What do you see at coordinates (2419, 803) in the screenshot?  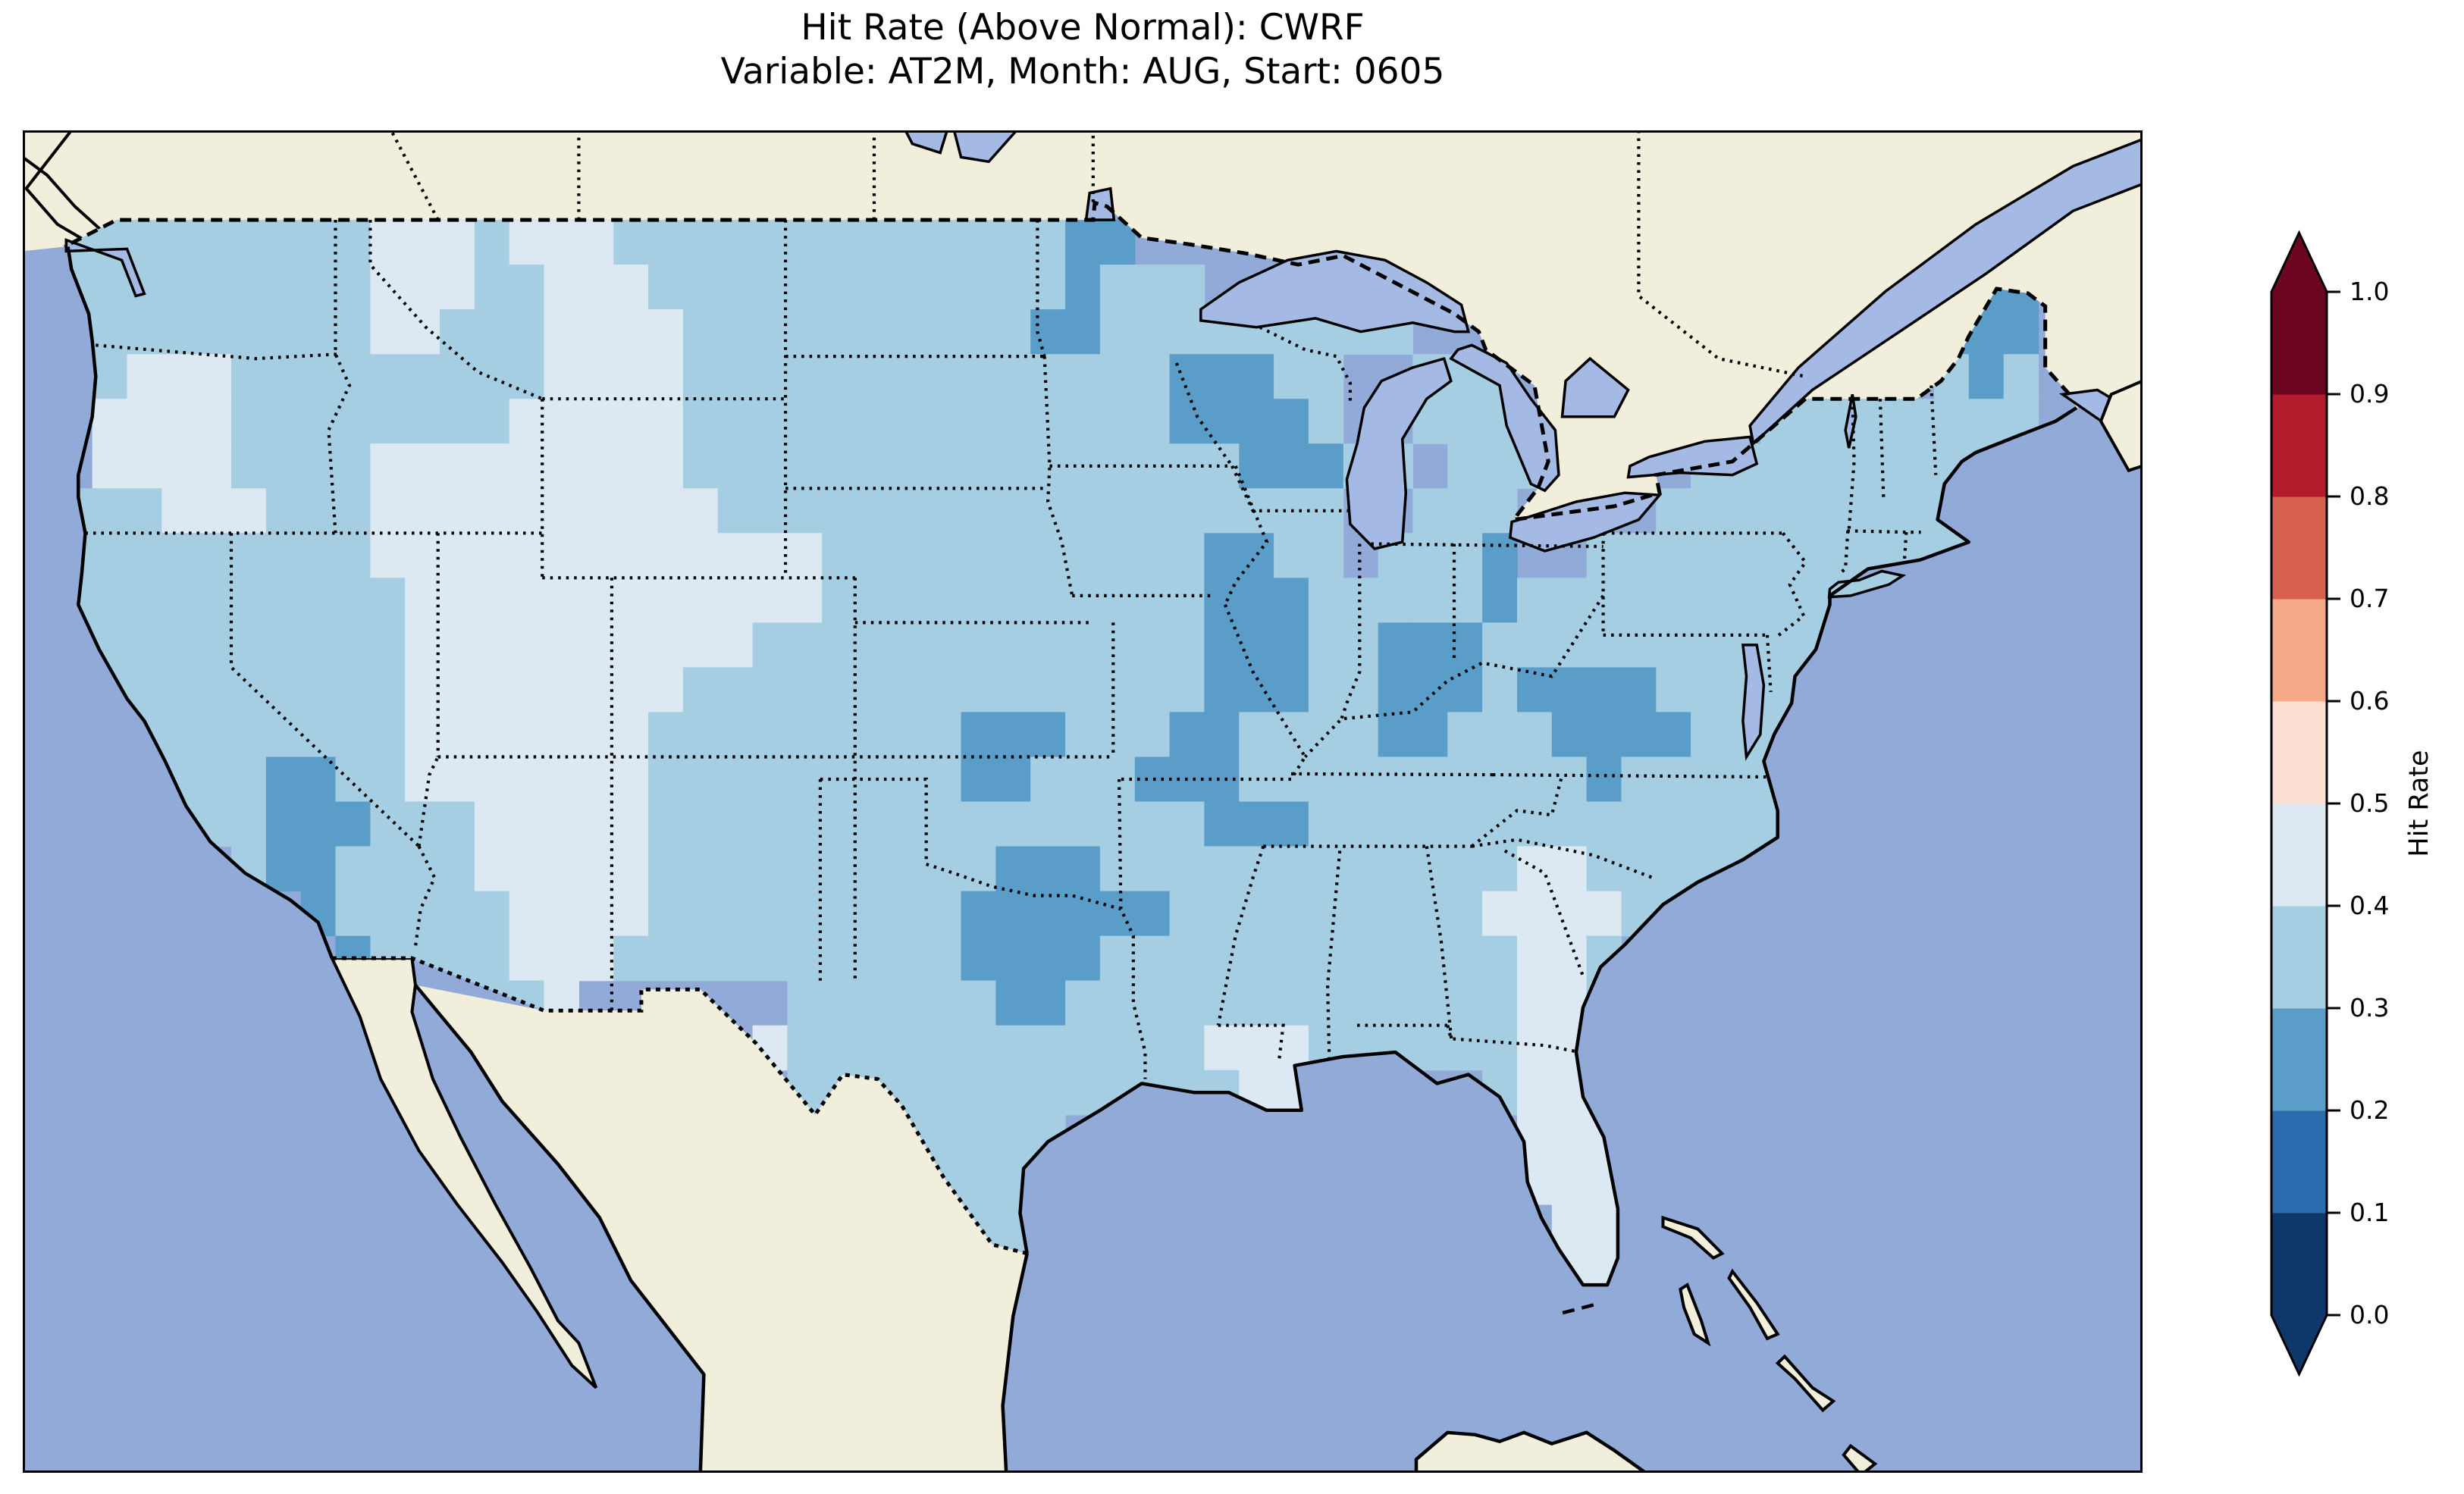 I see `colorbar-label: Hit Rate` at bounding box center [2419, 803].